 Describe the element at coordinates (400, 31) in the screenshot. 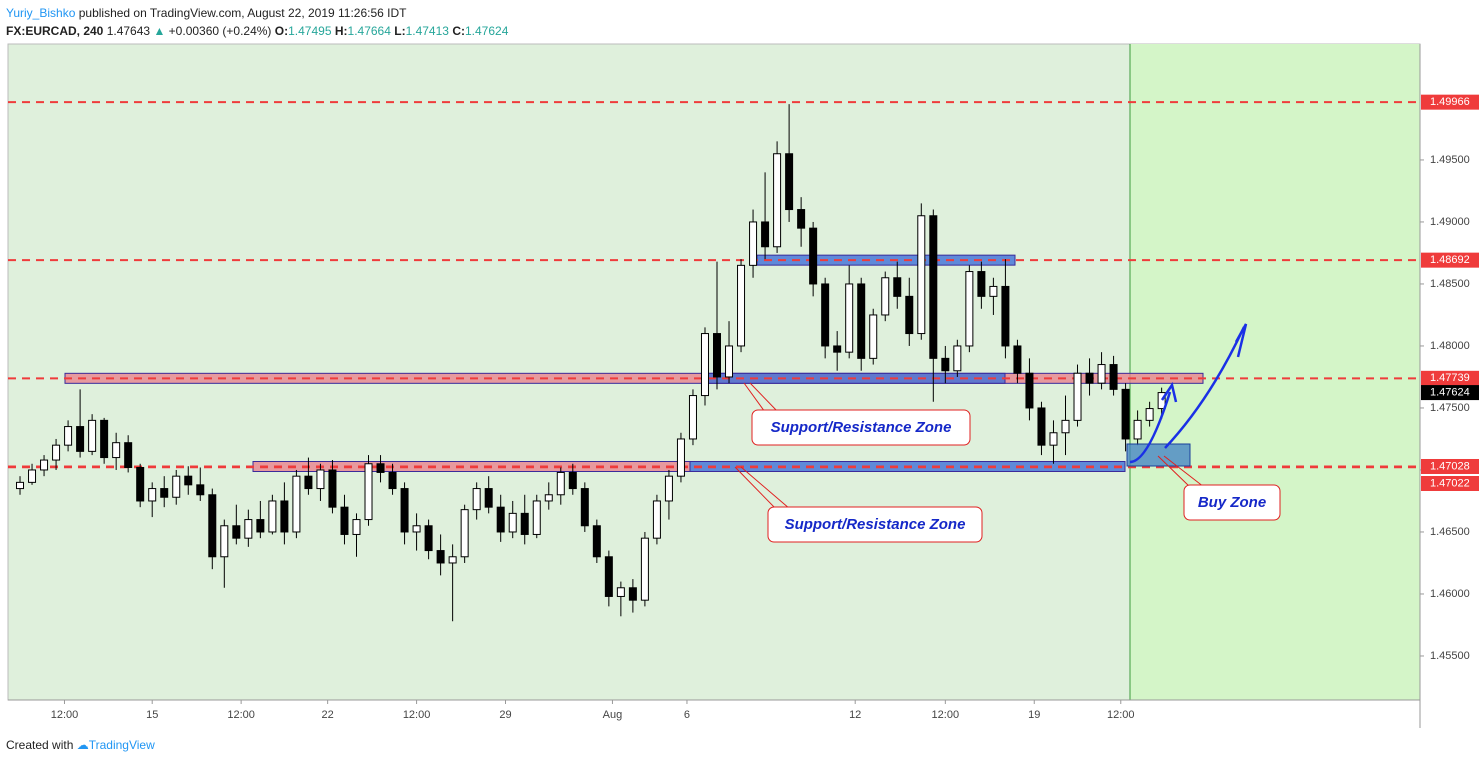

I see `ohlc-label: L:` at that location.